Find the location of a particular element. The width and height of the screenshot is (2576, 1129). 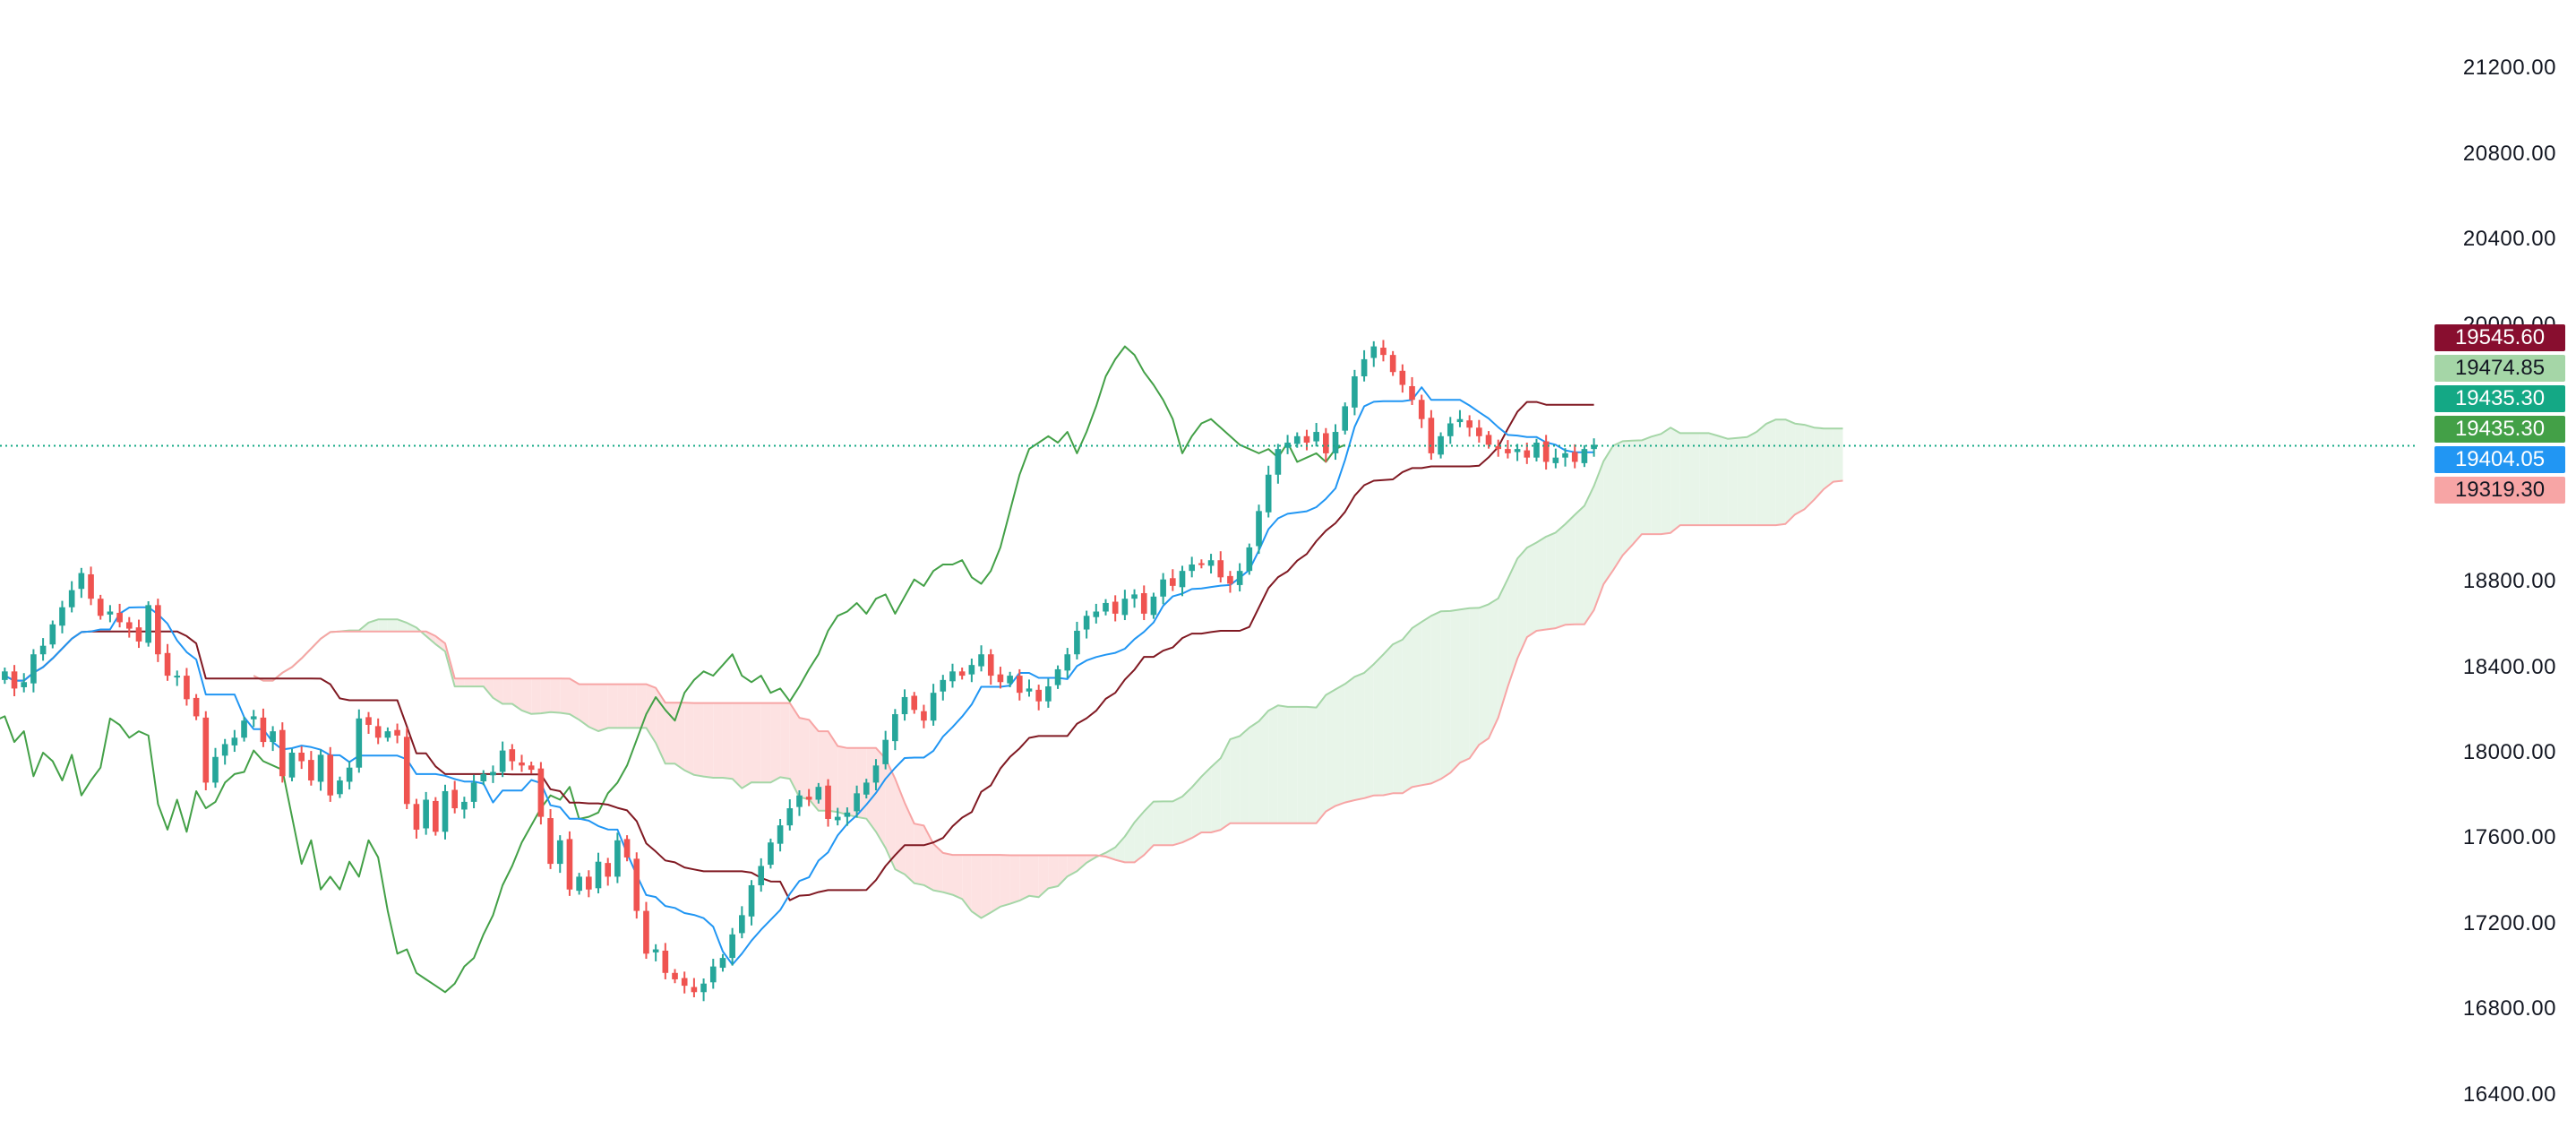

price-tick-label: 17600.00 is located at coordinates (2509, 838).